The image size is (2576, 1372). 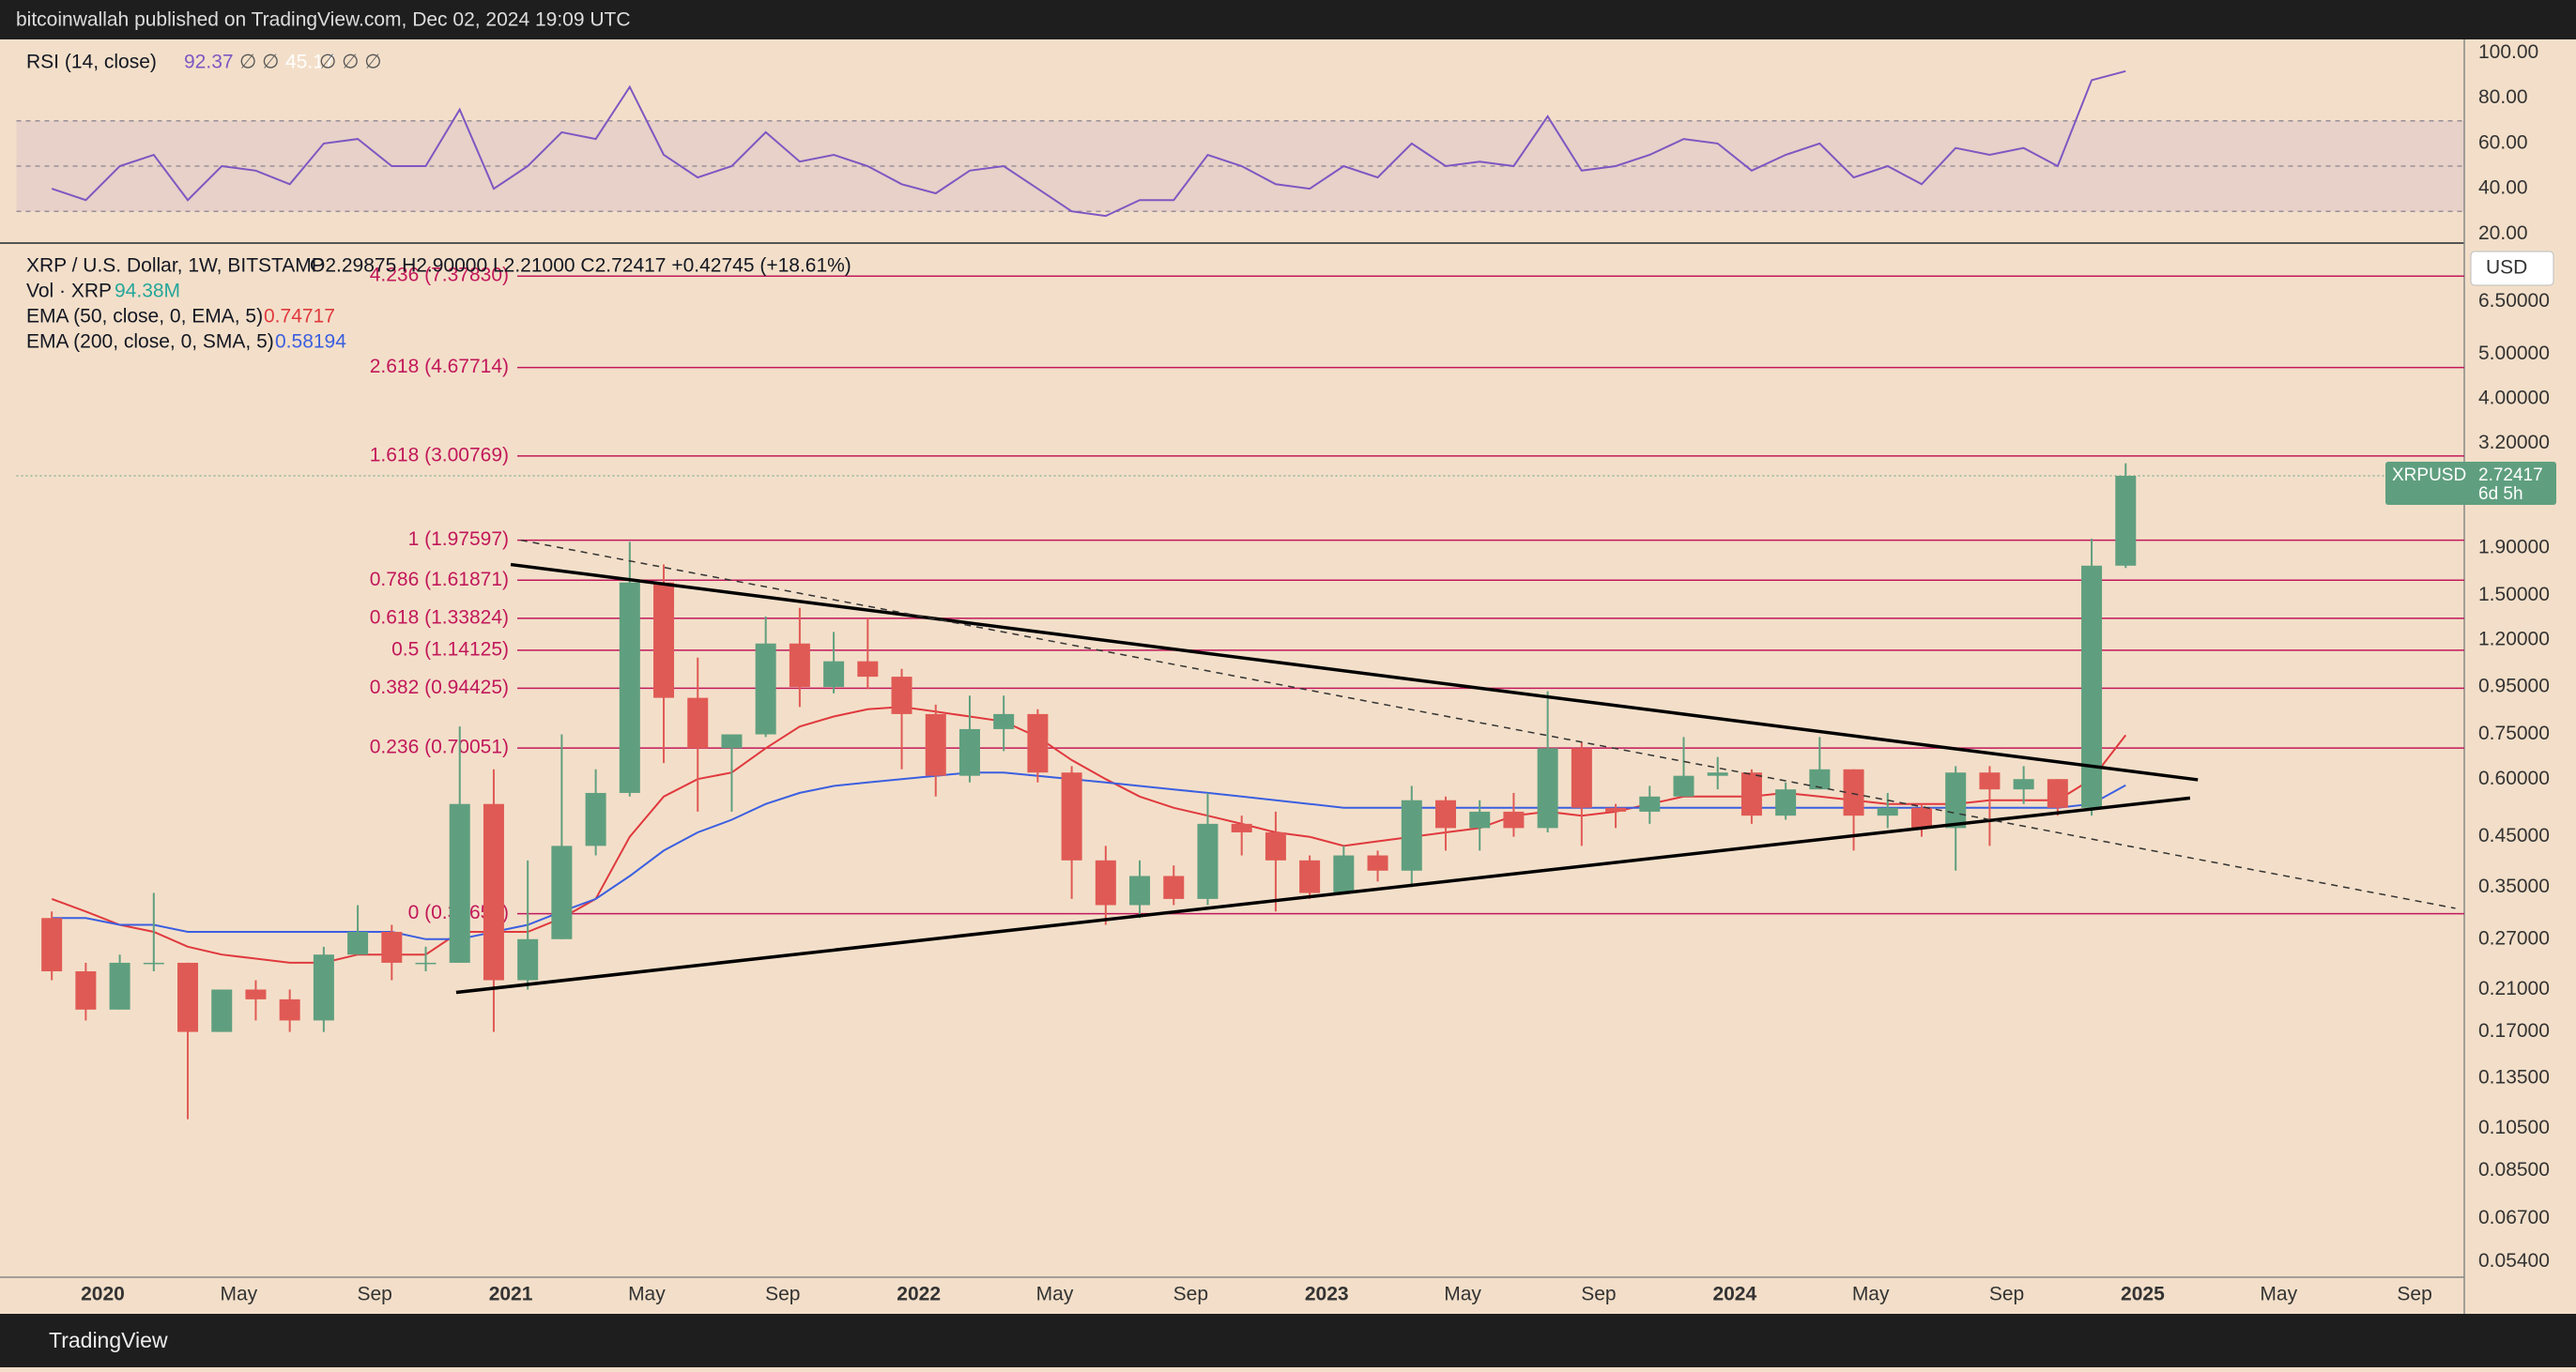 What do you see at coordinates (439, 747) in the screenshot?
I see `fib-label: 0.236 (0.70051)` at bounding box center [439, 747].